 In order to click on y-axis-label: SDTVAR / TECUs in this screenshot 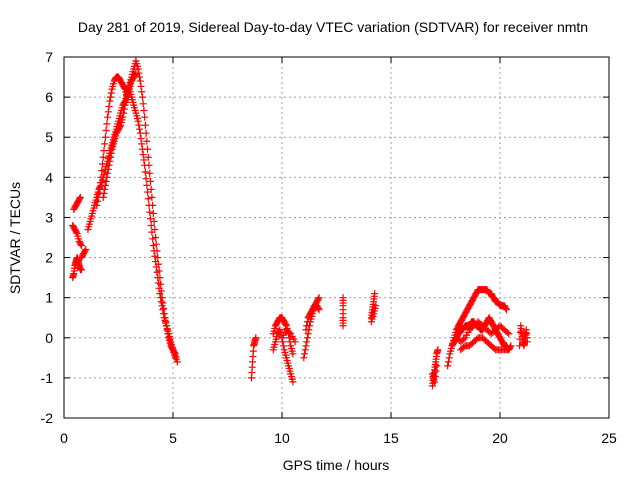, I will do `click(15, 238)`.